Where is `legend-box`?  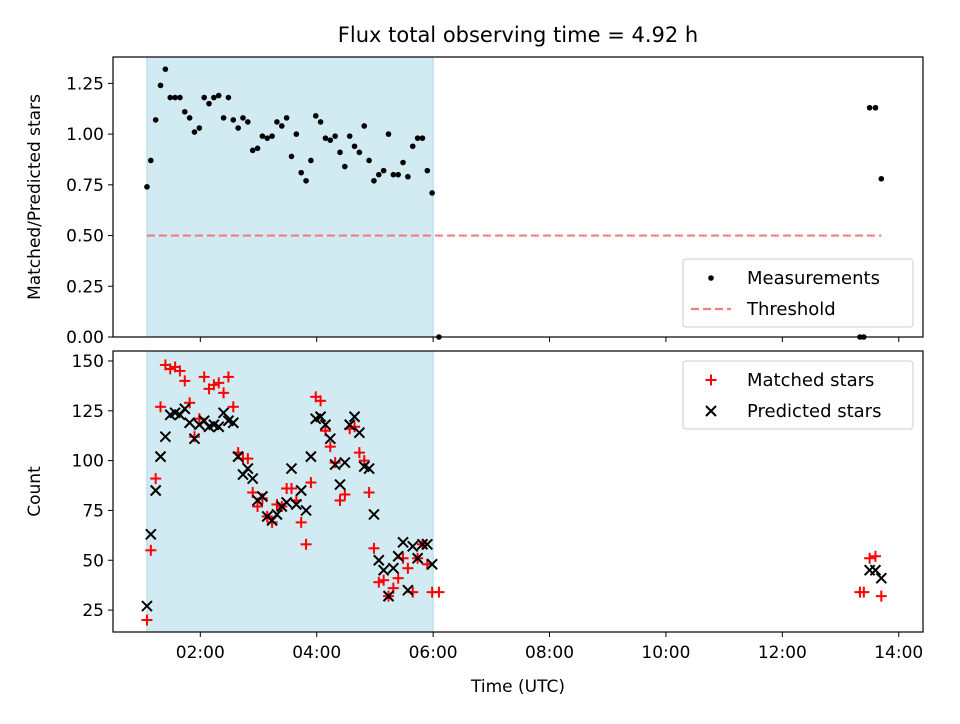 legend-box is located at coordinates (798, 293).